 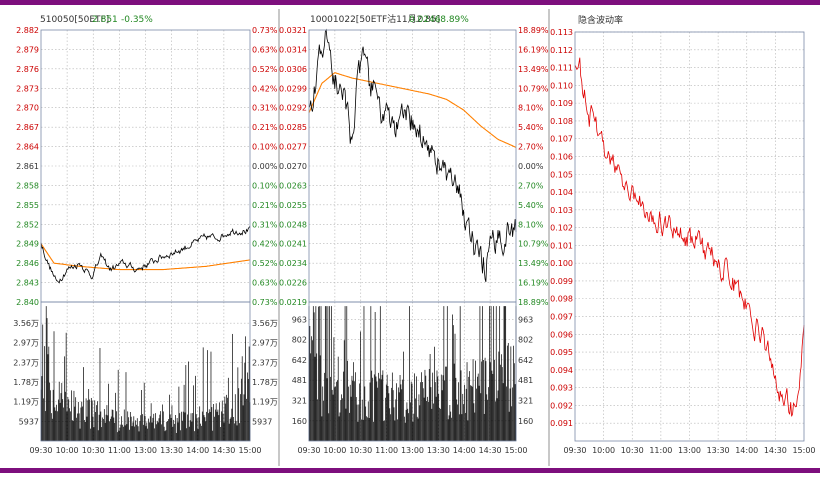 I want to click on etf-pct-tick: 0.10%, so click(x=265, y=185).